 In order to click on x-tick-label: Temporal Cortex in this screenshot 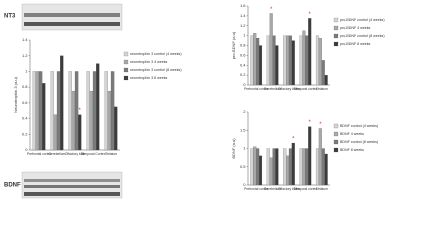, I will do `click(93, 154)`.